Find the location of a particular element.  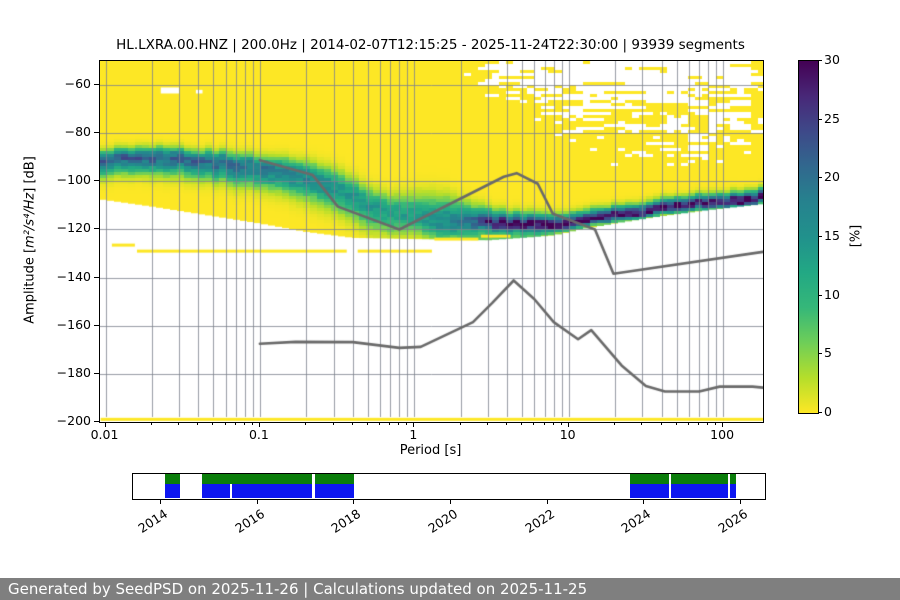

y-tick-label: −200 is located at coordinates (73, 420).